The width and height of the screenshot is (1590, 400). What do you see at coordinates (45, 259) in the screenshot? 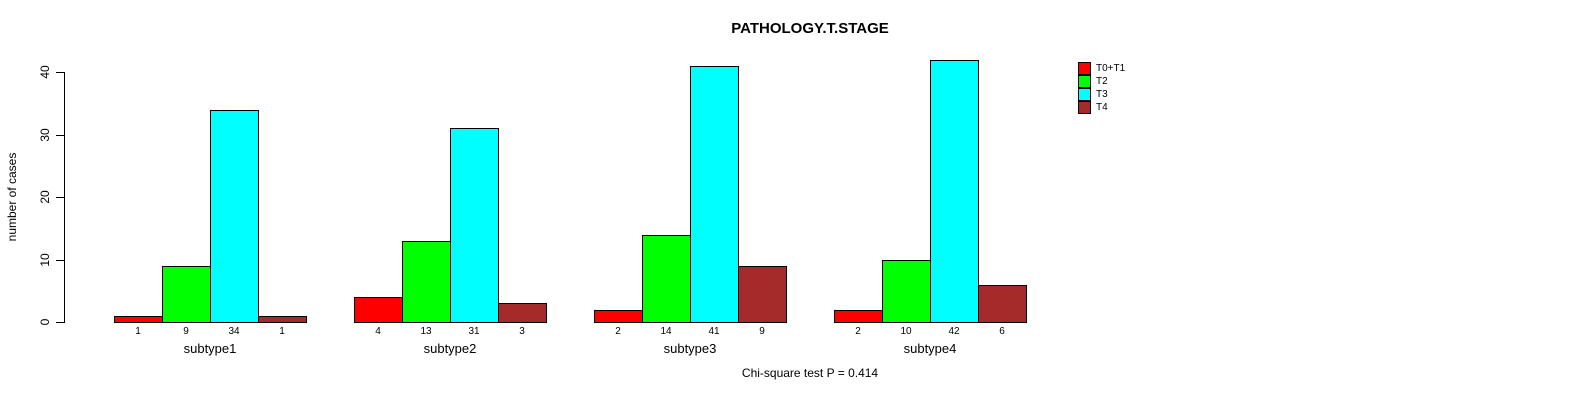
I see `y-tick-label: 10` at bounding box center [45, 259].